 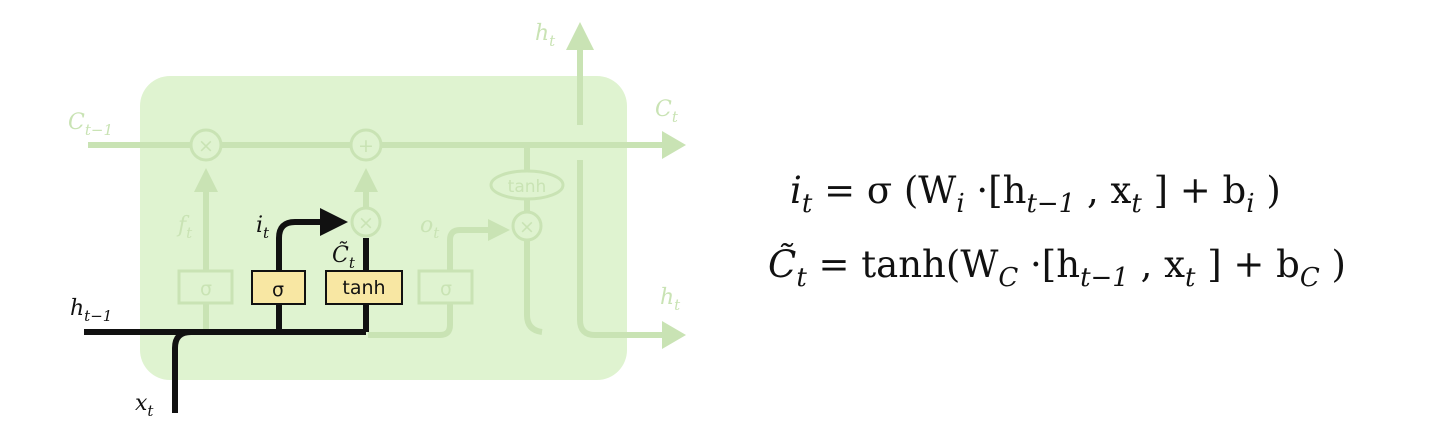 I want to click on cell-tanh-label: tanh, so click(x=527, y=187).